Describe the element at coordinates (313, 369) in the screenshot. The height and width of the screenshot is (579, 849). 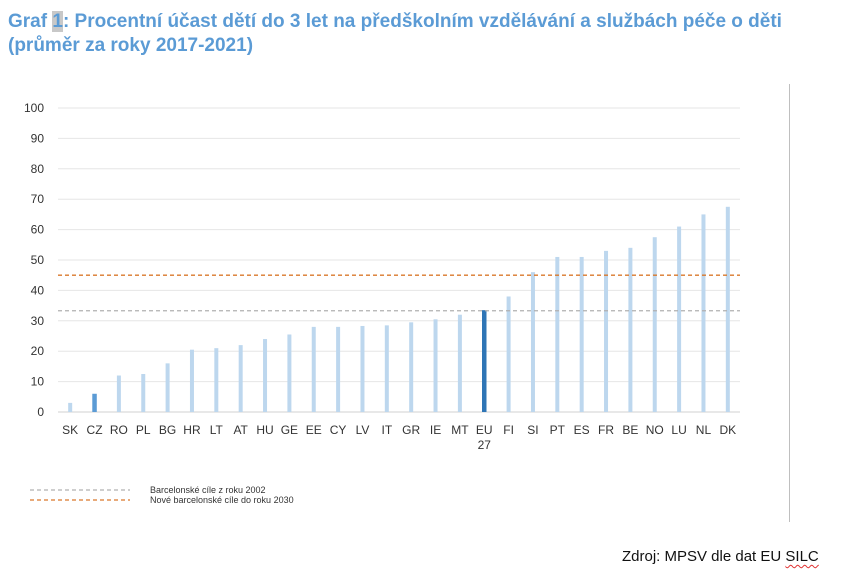
I see `bar-ee` at that location.